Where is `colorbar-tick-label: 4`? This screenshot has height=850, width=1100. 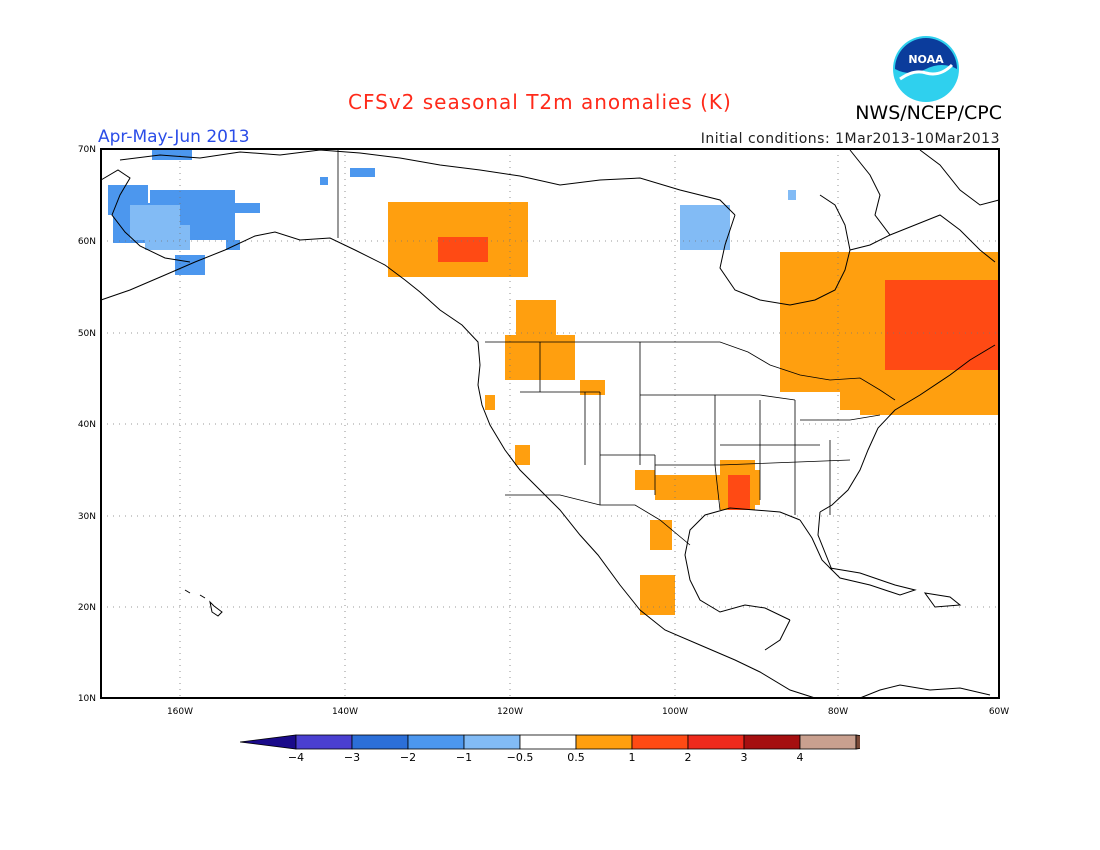 colorbar-tick-label: 4 is located at coordinates (800, 757).